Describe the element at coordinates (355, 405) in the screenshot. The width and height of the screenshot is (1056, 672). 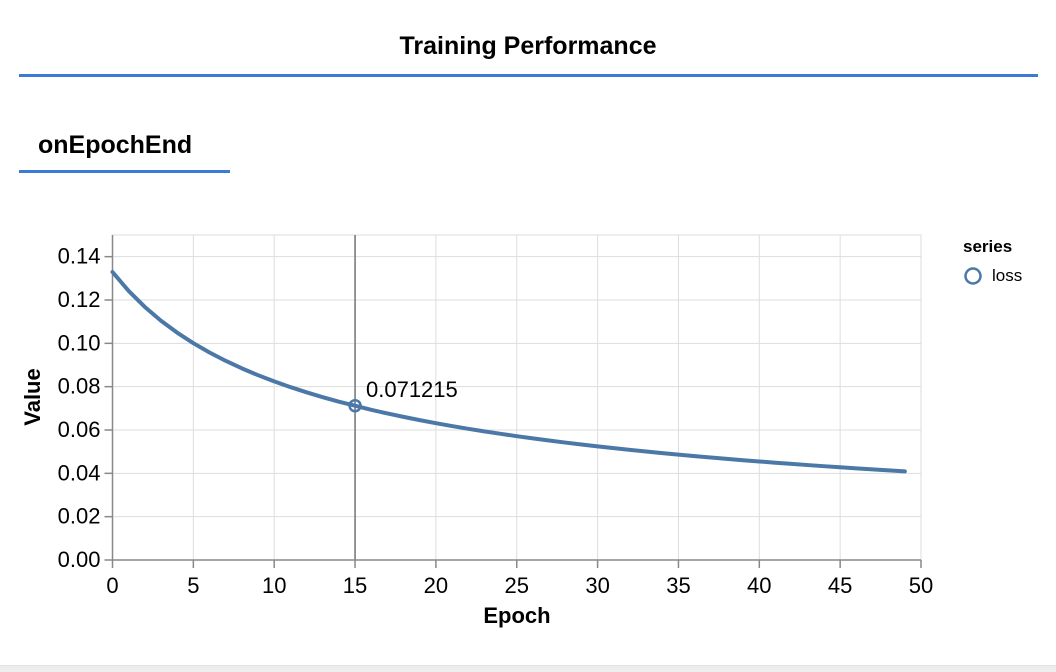
I see `hover-point-marker` at that location.